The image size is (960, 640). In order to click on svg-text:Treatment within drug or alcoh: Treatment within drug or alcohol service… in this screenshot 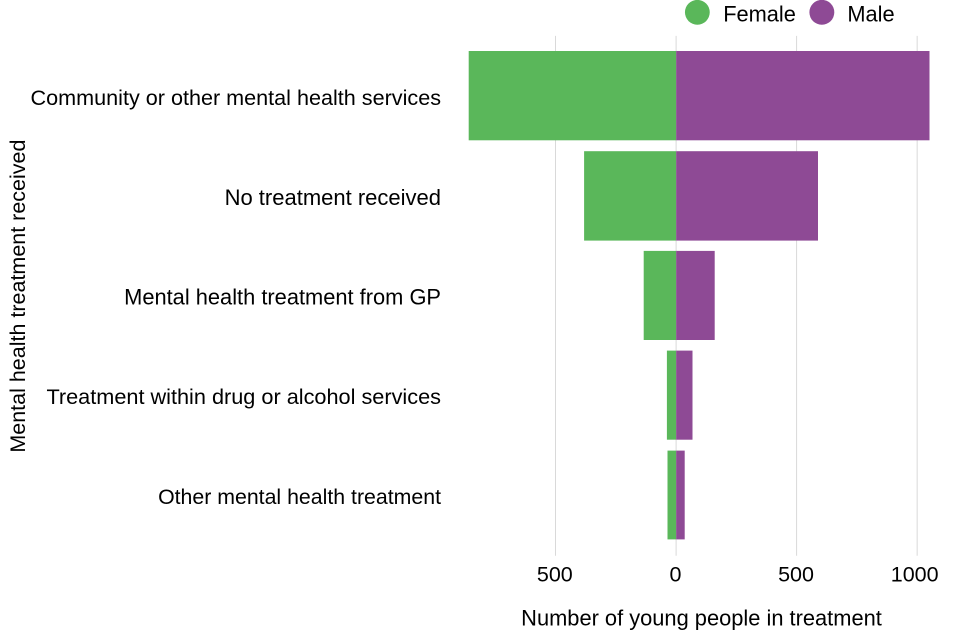, I will do `click(243, 396)`.